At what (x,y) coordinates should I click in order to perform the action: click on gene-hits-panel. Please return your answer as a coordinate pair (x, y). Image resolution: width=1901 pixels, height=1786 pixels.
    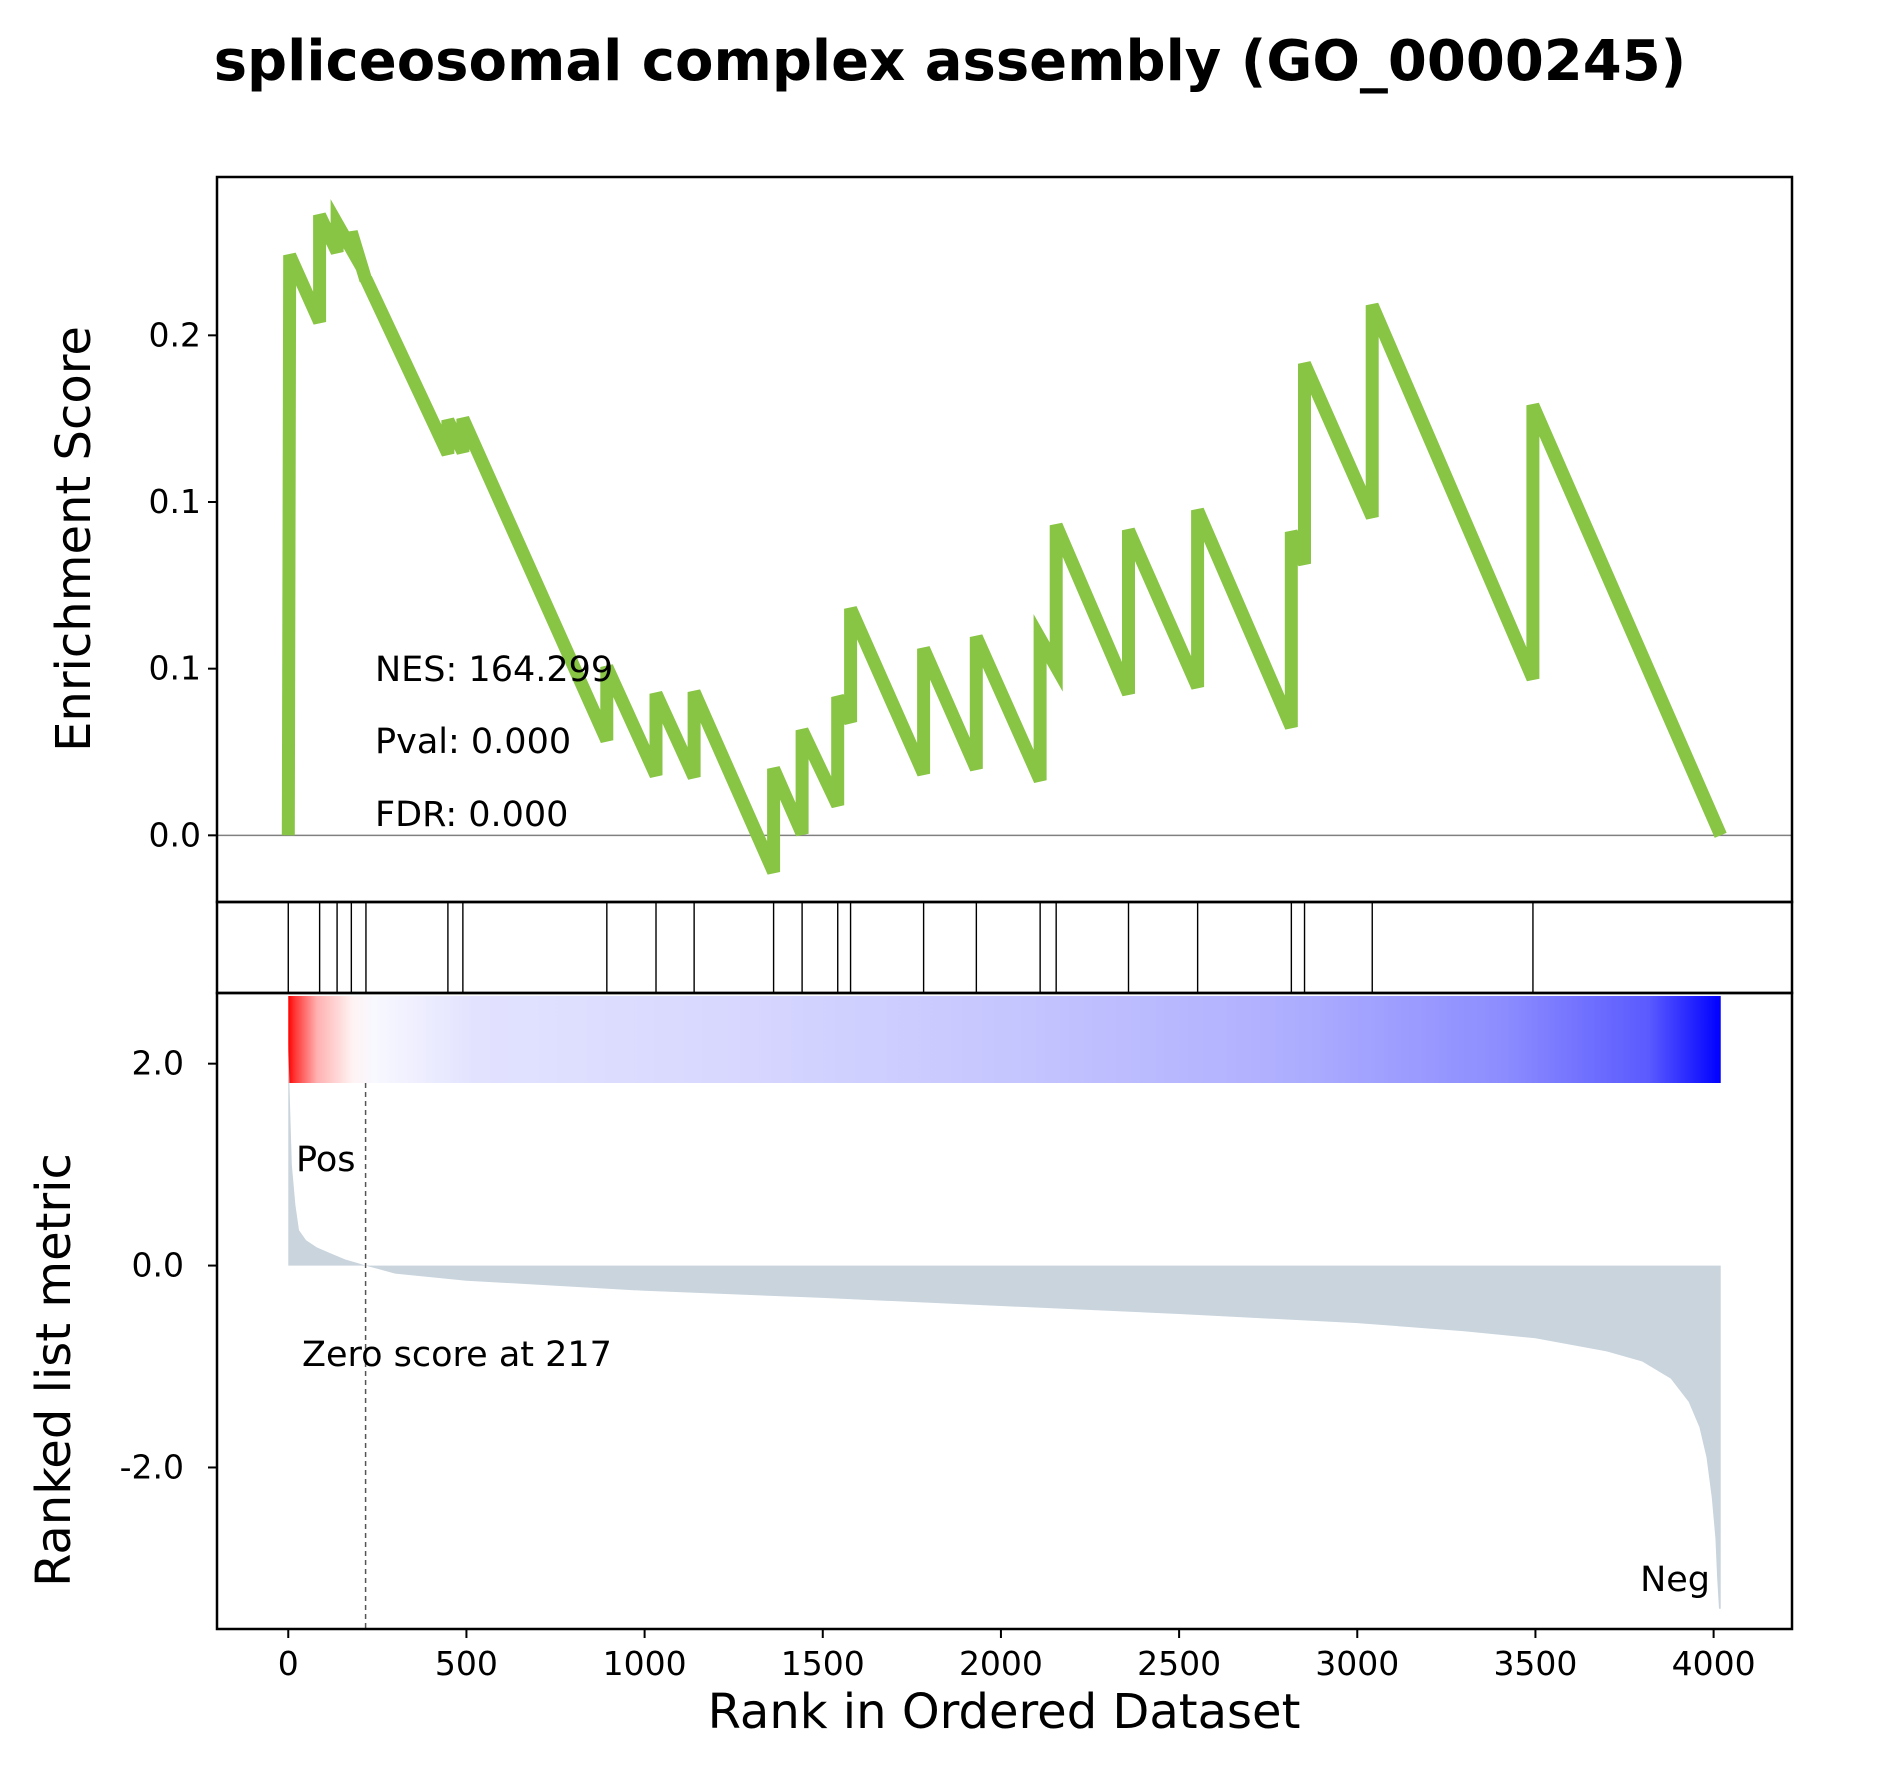
    Looking at the image, I should click on (1004, 947).